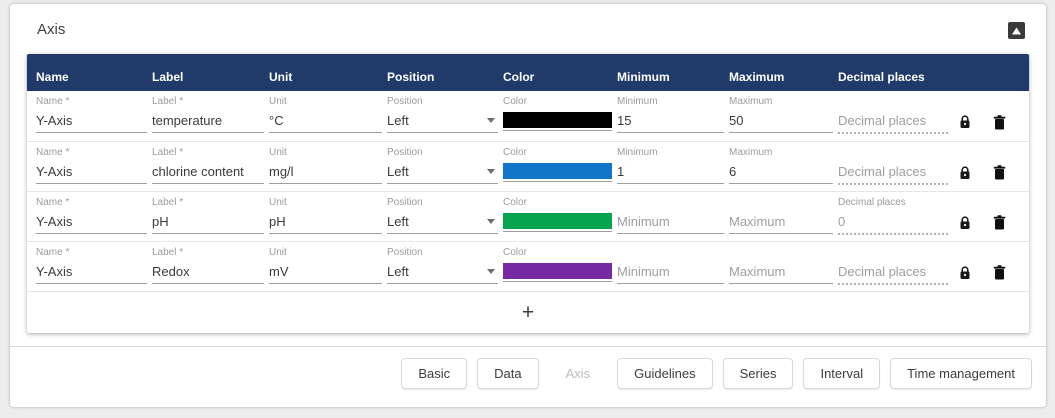  I want to click on divider, so click(528, 346).